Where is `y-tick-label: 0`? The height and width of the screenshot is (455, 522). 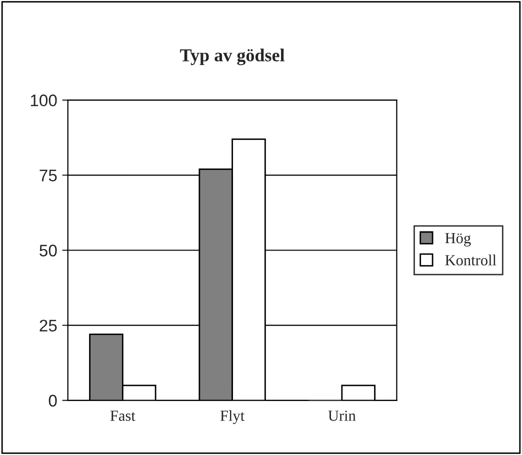 y-tick-label: 0 is located at coordinates (52, 400).